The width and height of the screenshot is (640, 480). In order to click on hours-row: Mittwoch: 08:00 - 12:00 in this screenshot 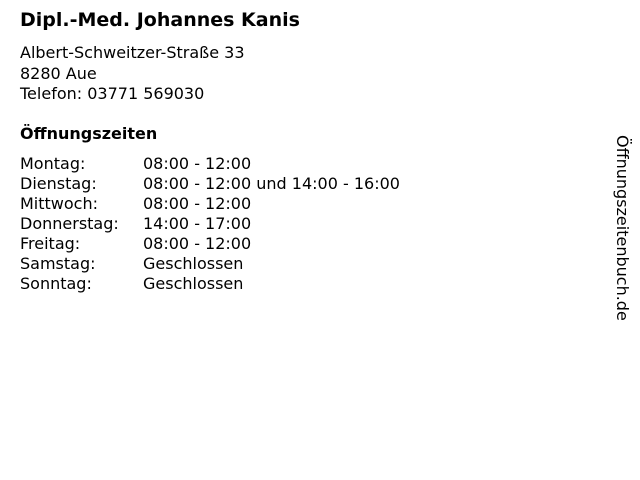, I will do `click(210, 204)`.